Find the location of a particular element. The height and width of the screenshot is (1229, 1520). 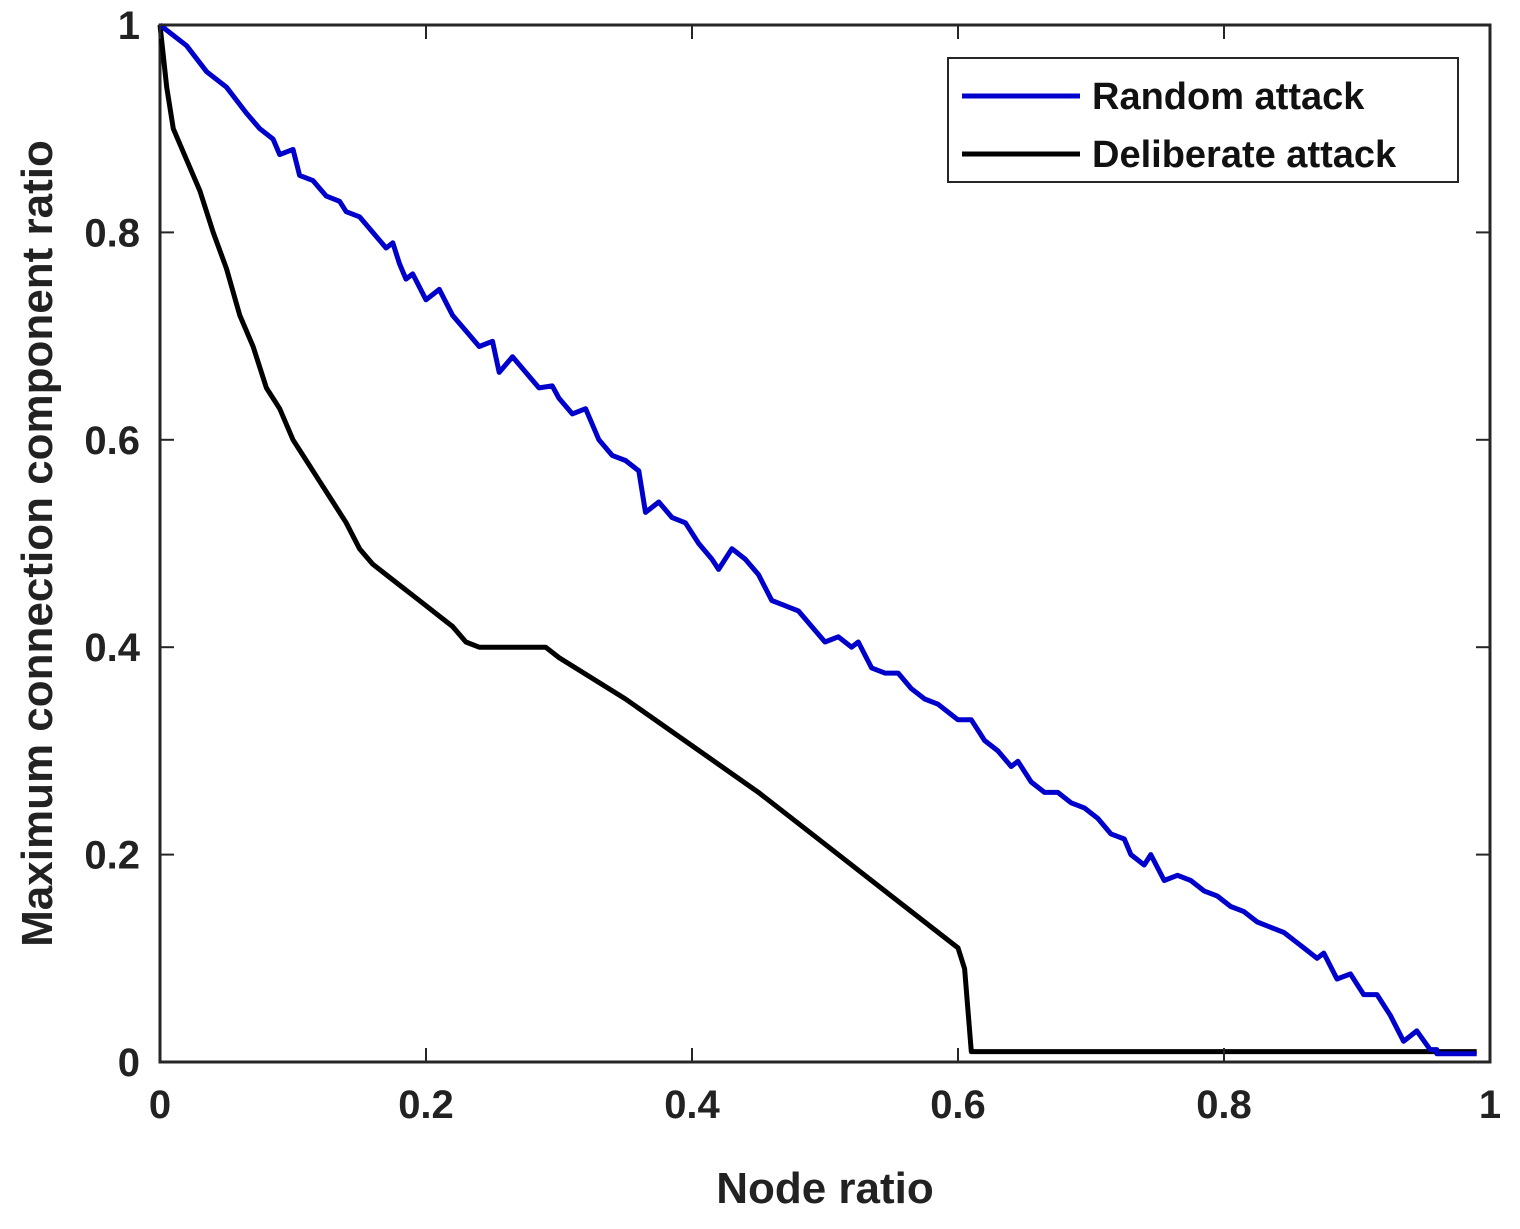

x-tick-label-5: 1 is located at coordinates (1490, 1105).